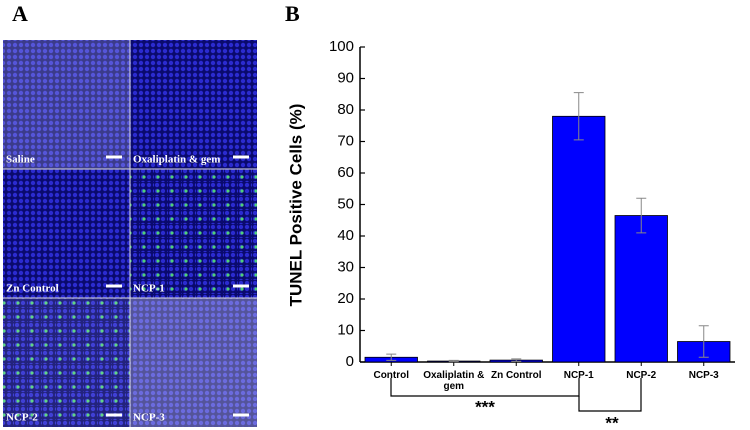 This screenshot has width=750, height=430. Describe the element at coordinates (345, 77) in the screenshot. I see `y-tick-label: 90` at that location.